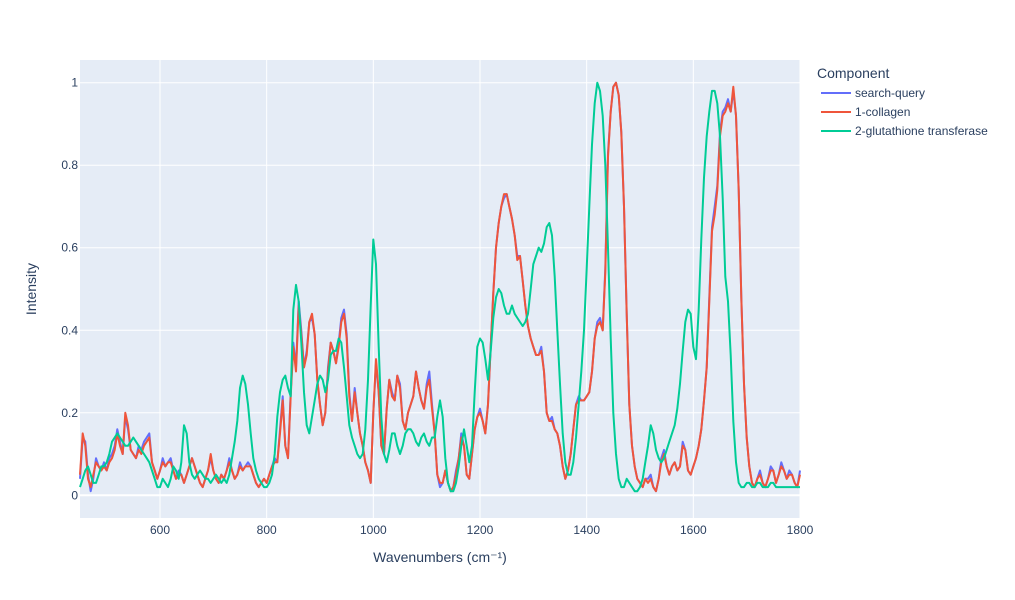  What do you see at coordinates (74, 495) in the screenshot?
I see `y-tick-label: 0` at bounding box center [74, 495].